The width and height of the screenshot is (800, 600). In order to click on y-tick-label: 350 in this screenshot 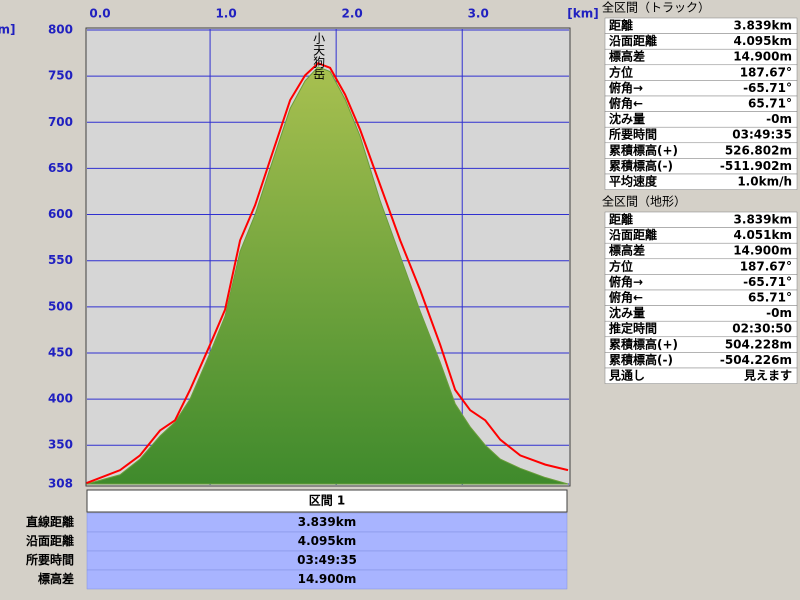, I will do `click(60, 445)`.